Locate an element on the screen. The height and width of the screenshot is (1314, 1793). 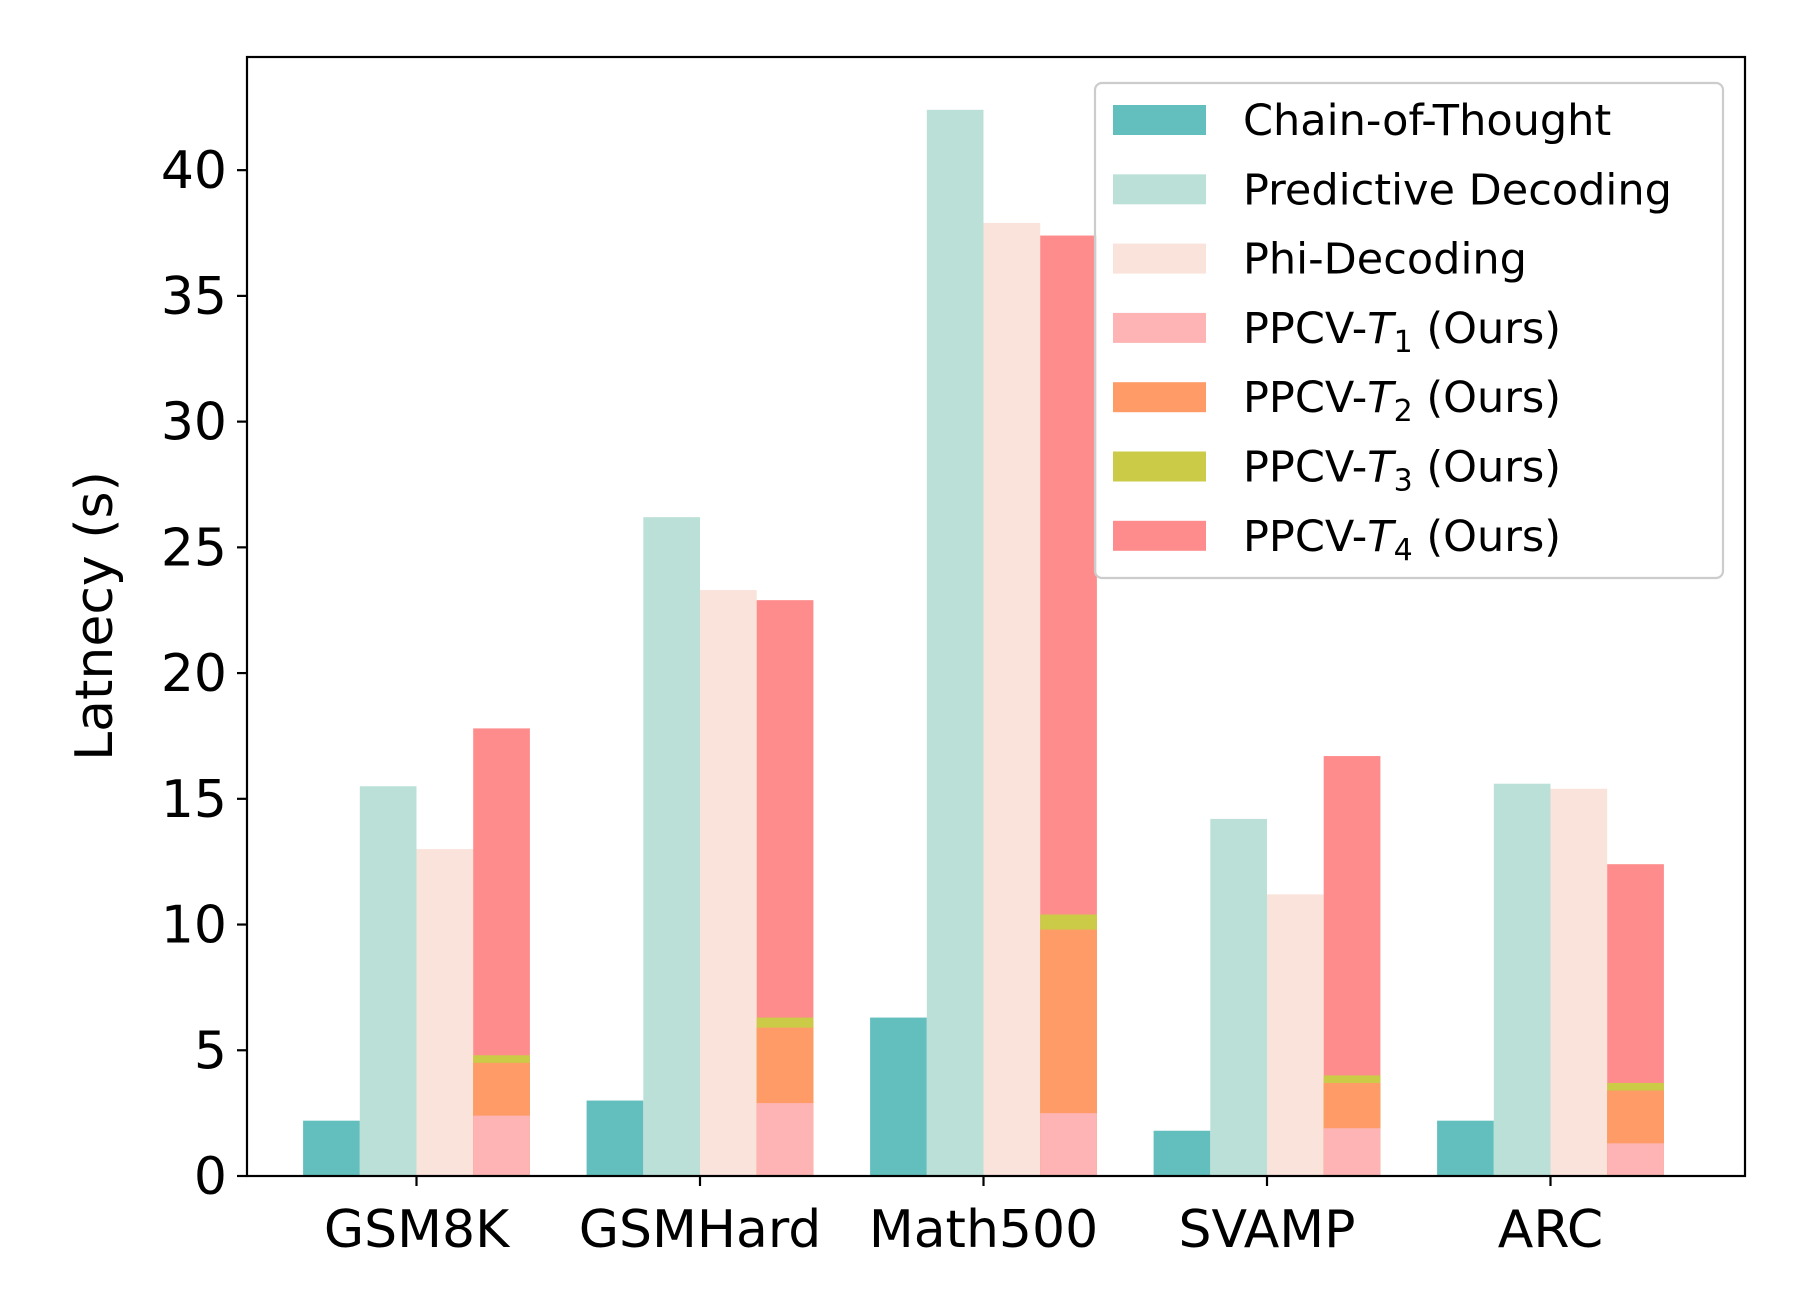
y-tick-label-20: 20 is located at coordinates (194, 674).